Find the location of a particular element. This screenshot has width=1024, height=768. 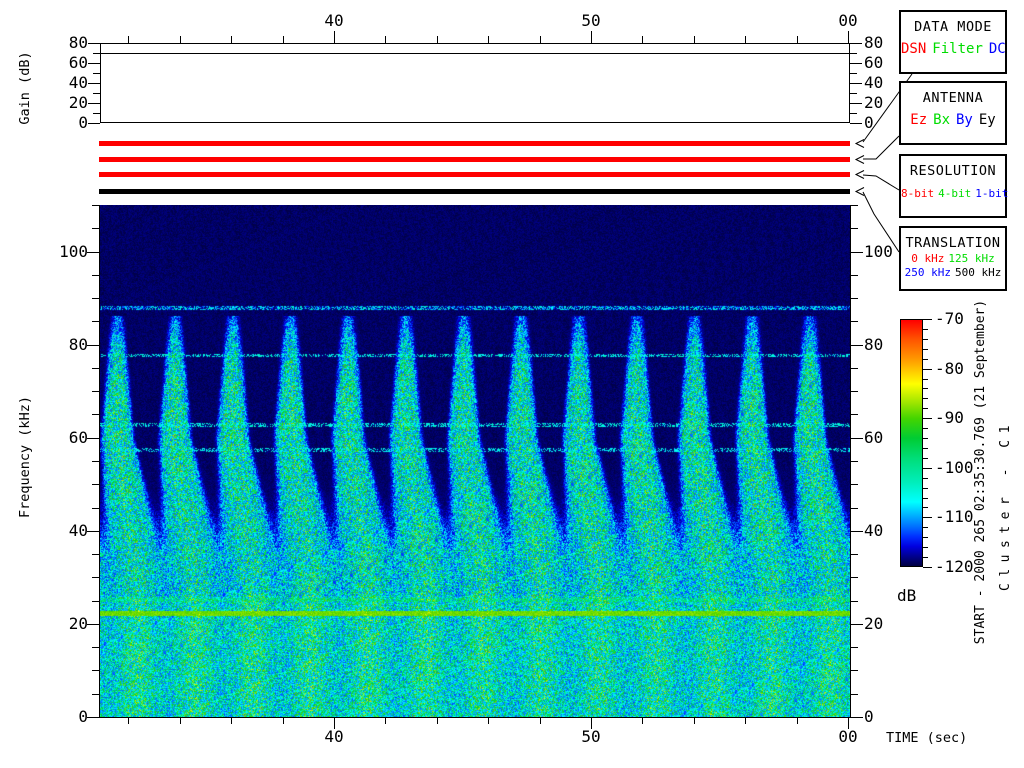

freq-tick-label-right: 80 is located at coordinates (874, 344).